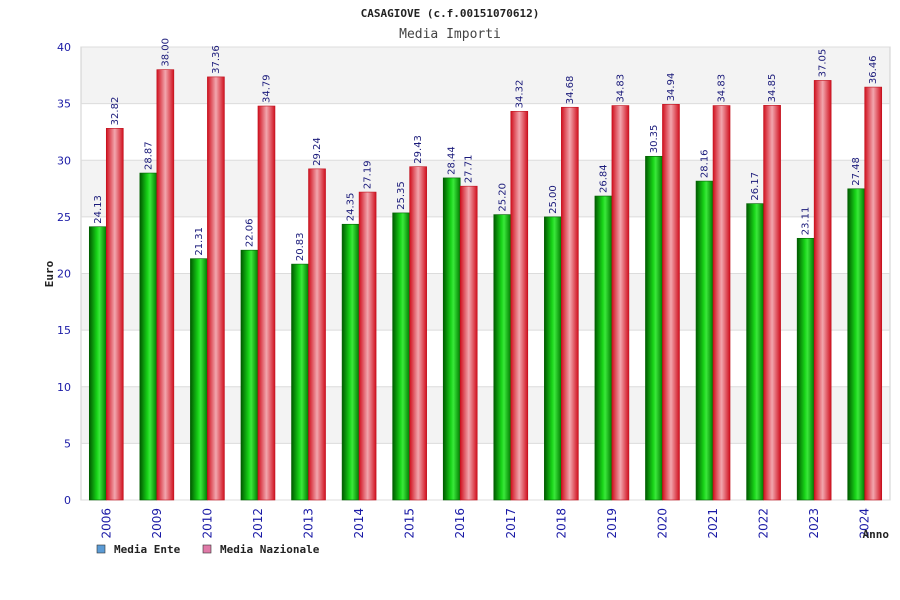 Image resolution: width=900 pixels, height=600 pixels. What do you see at coordinates (511, 523) in the screenshot?
I see `x-tick-label: 2017` at bounding box center [511, 523].